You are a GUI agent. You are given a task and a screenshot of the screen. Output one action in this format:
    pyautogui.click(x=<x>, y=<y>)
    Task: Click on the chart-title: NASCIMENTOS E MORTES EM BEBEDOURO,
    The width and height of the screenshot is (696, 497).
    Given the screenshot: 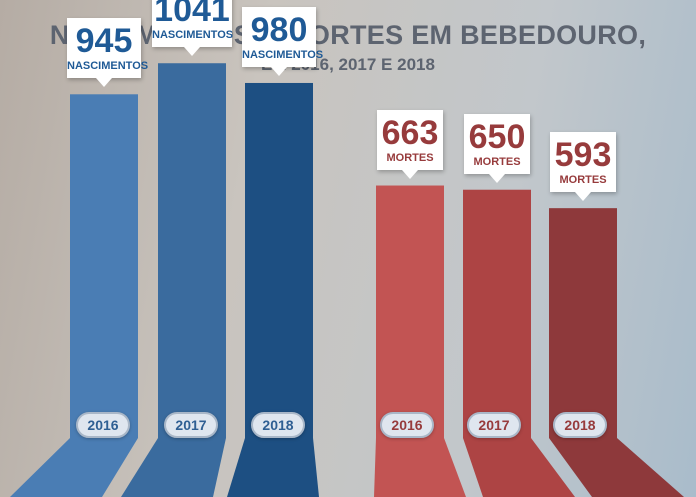 What is the action you would take?
    pyautogui.click(x=348, y=35)
    